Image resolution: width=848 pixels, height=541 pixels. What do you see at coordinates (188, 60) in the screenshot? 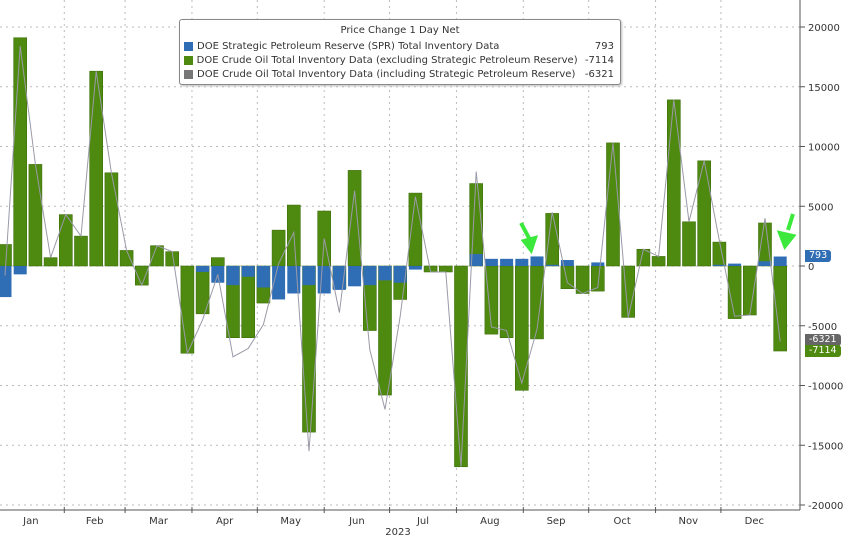
I see `legend-swatch-crude-ex-spr` at bounding box center [188, 60].